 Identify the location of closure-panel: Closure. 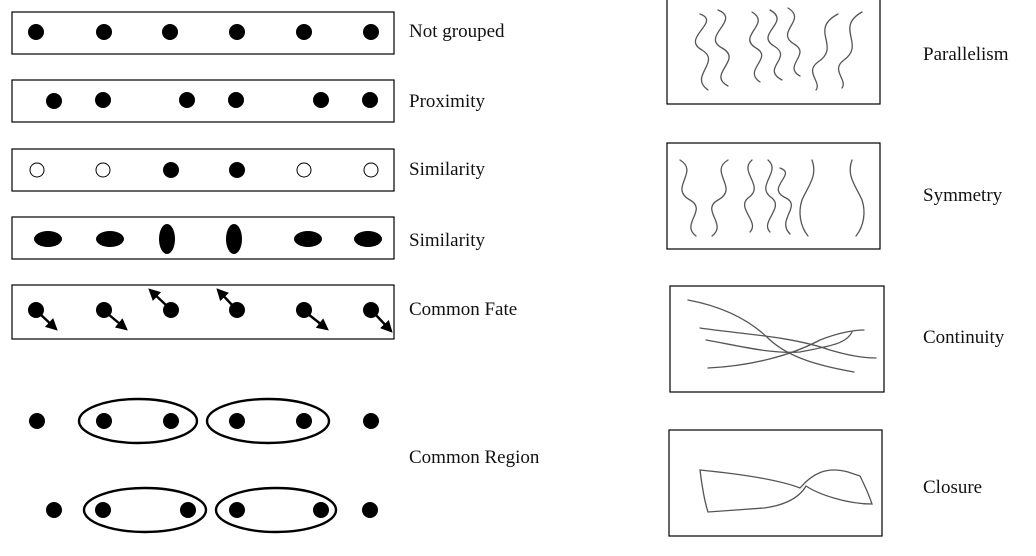
(825, 483).